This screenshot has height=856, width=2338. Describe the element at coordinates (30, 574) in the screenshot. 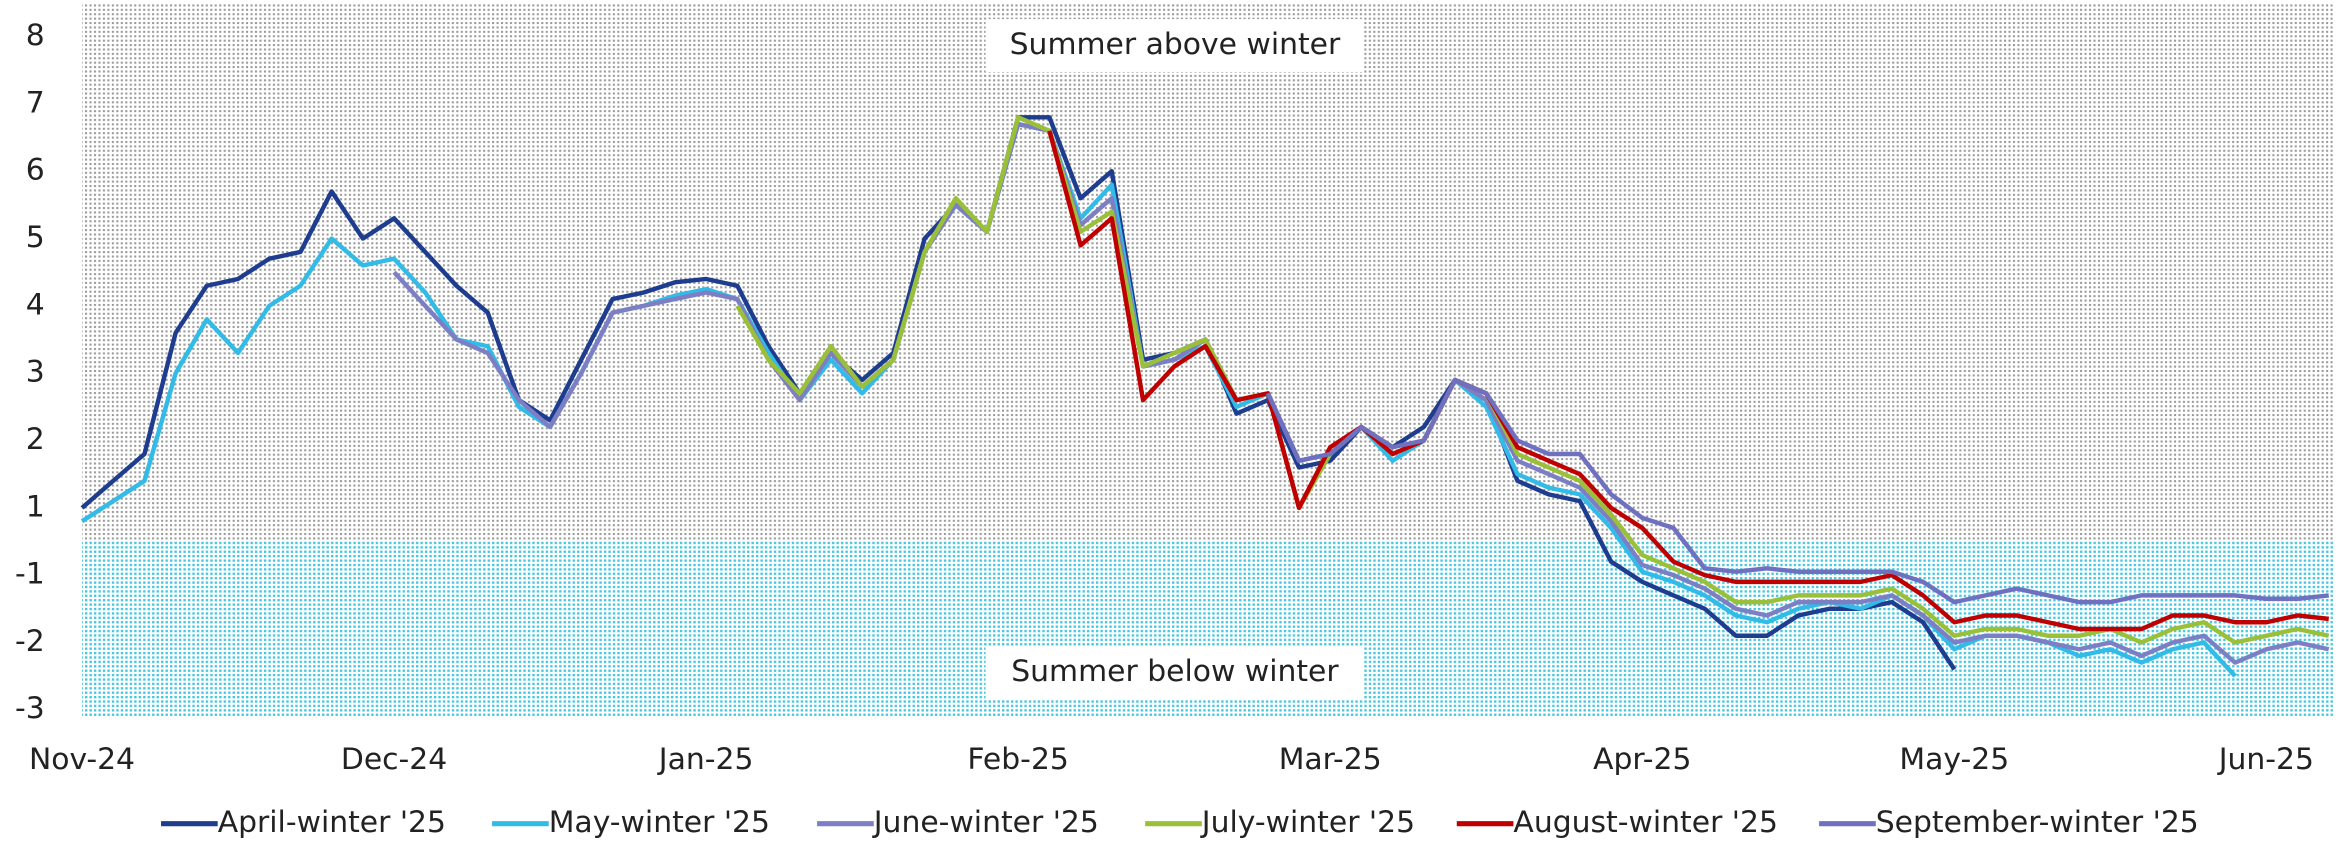

I see `y-tick-label: -1` at that location.